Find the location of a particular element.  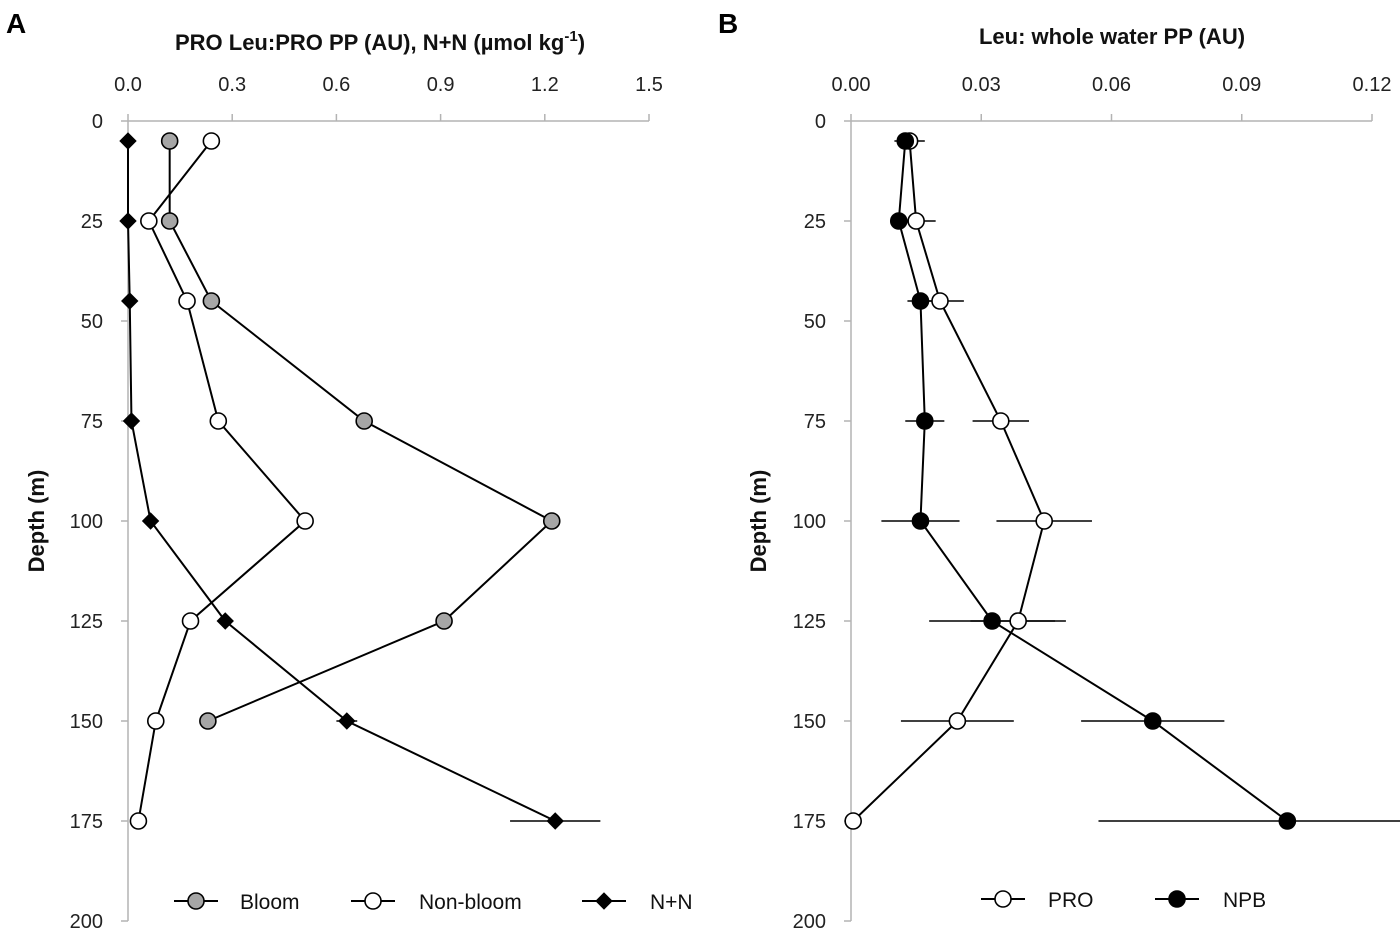

x-axis-title: PRO Leu:PRO PP (AU), N+N (µmol kg-1) is located at coordinates (380, 41).